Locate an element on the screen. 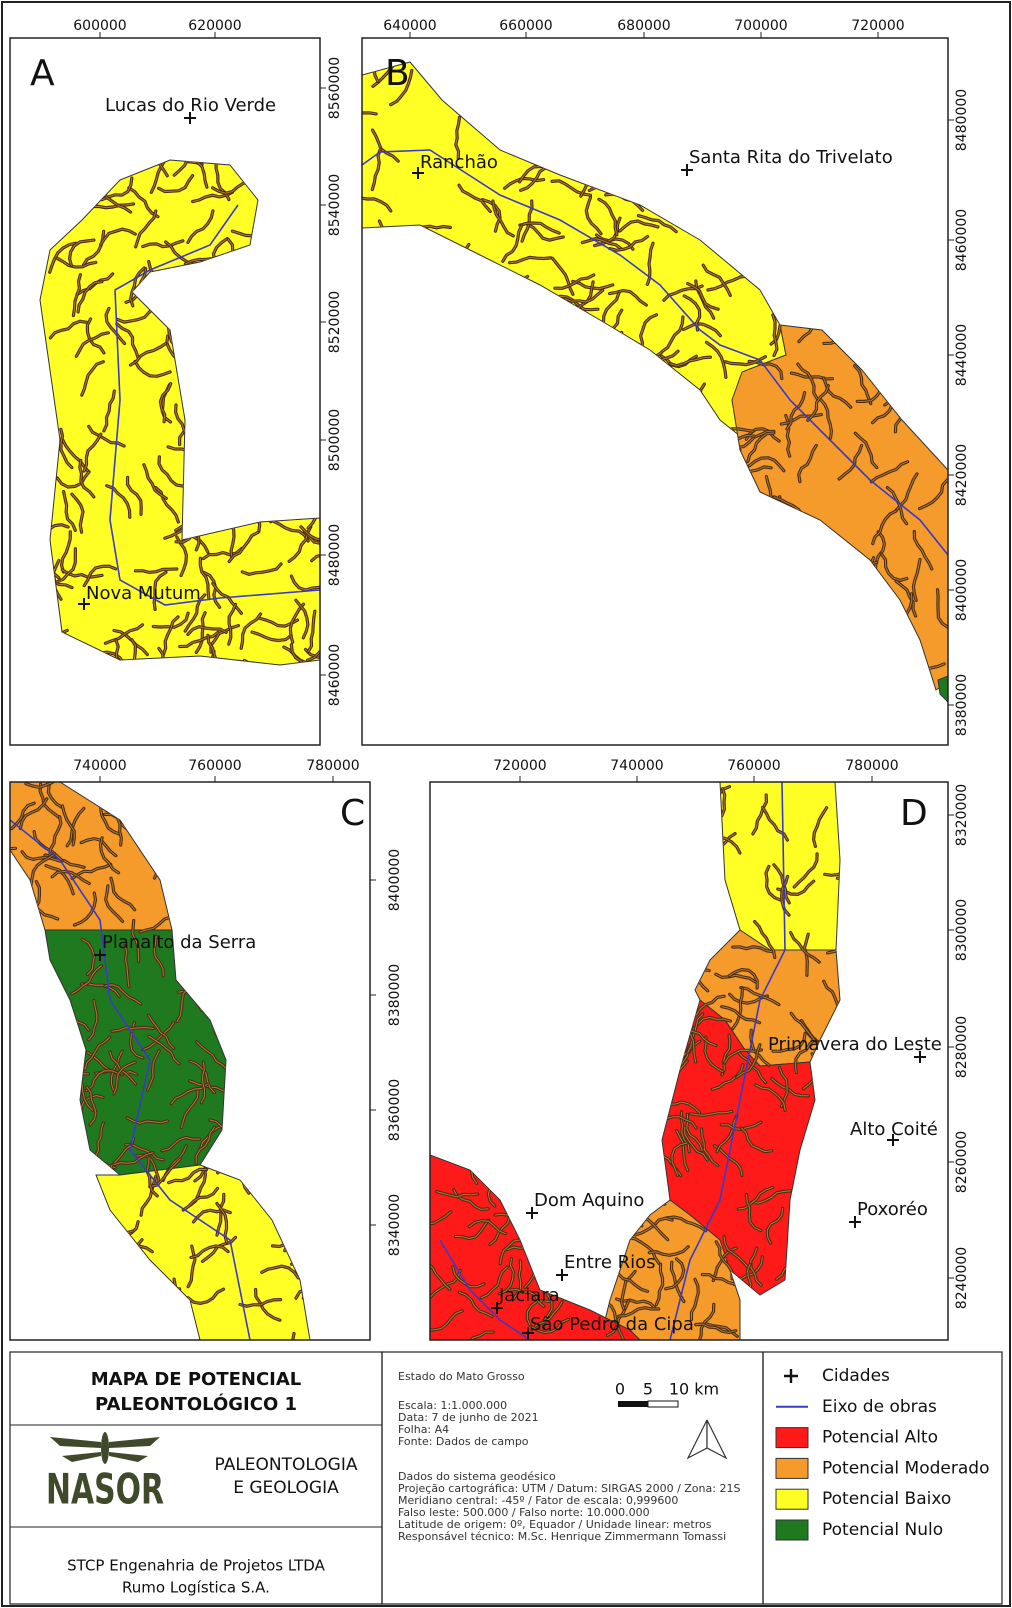 The height and width of the screenshot is (1608, 1012). scale-label: 10 km is located at coordinates (694, 1389).